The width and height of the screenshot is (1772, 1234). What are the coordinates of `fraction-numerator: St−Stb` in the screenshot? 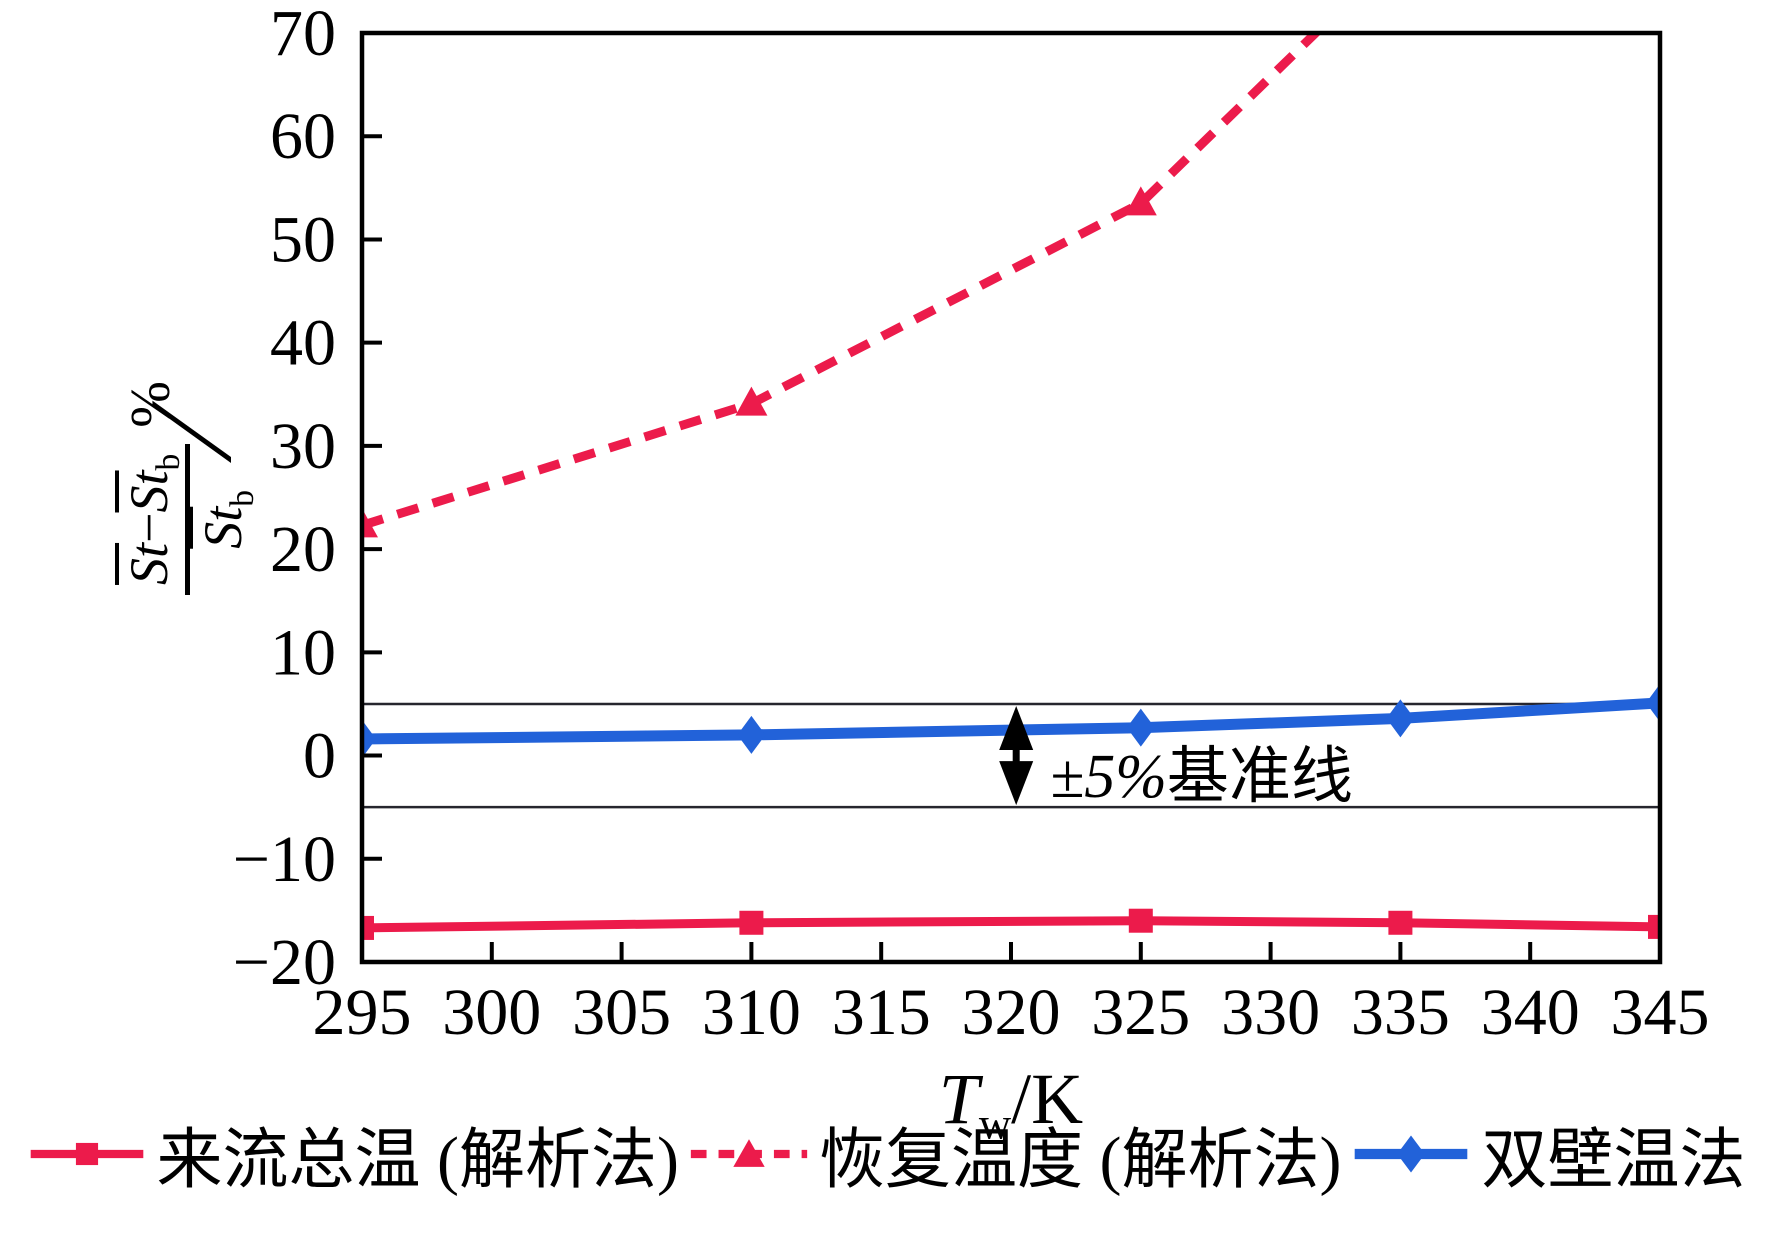 It's located at (154, 519).